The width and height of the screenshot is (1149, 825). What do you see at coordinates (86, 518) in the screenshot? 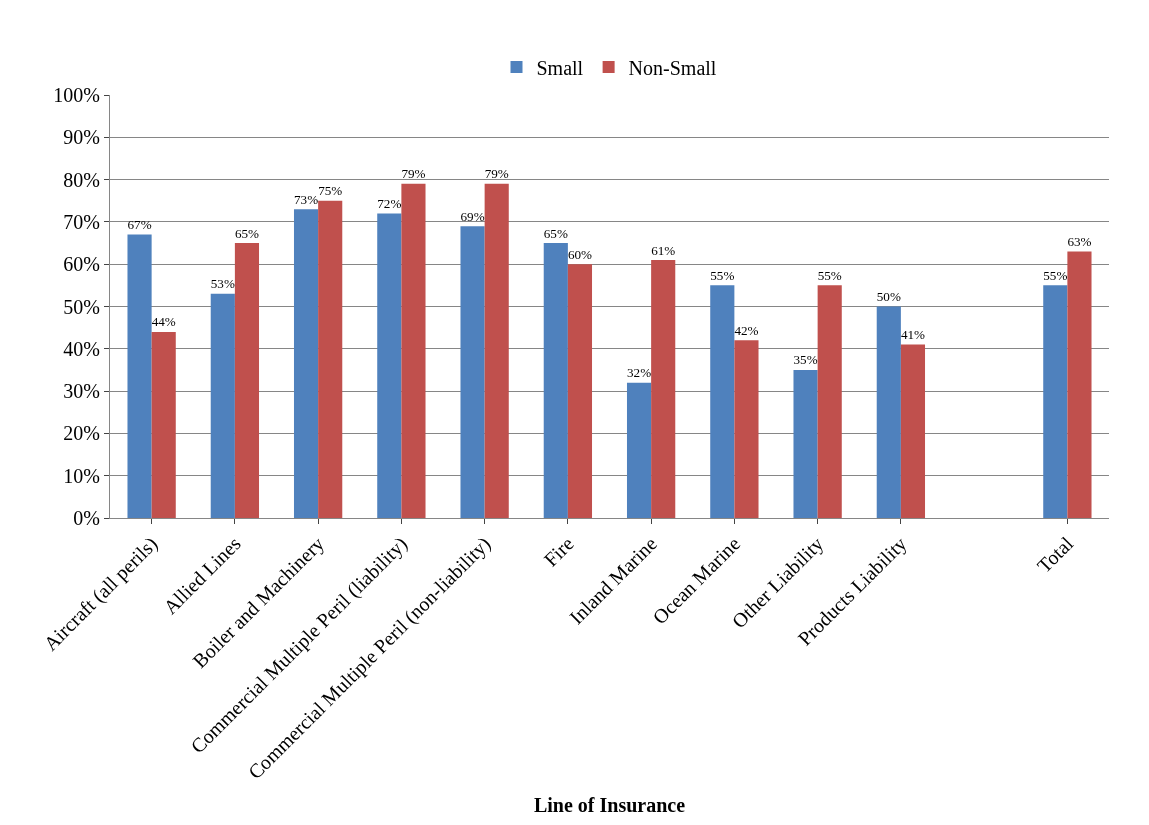
I see `y-tick-label: 0%` at bounding box center [86, 518].